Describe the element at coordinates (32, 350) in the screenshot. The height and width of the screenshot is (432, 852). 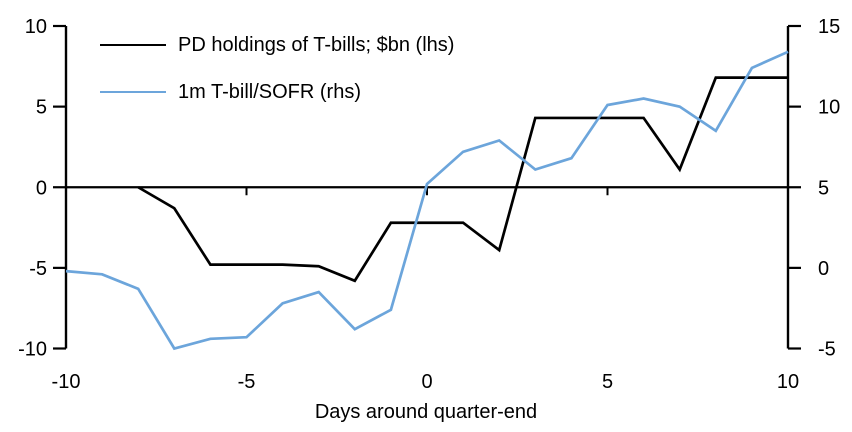
I see `y-axis-left-tick-label: -10` at that location.